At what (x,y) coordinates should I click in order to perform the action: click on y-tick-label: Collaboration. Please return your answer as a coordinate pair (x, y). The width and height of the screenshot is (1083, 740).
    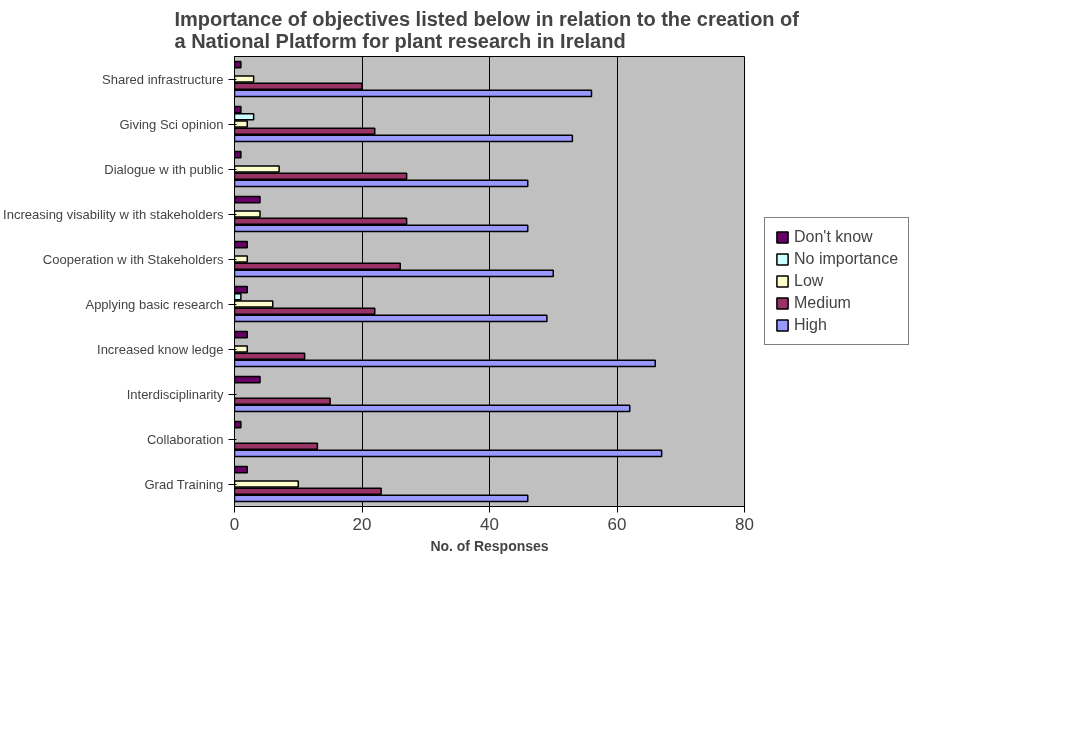
    Looking at the image, I should click on (185, 439).